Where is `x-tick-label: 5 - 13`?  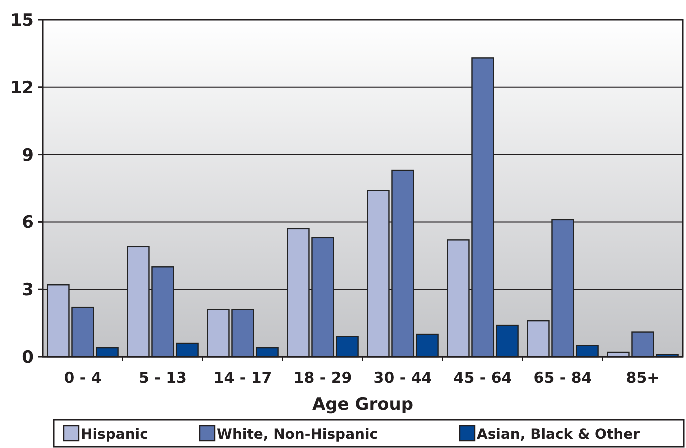
x-tick-label: 5 - 13 is located at coordinates (163, 378).